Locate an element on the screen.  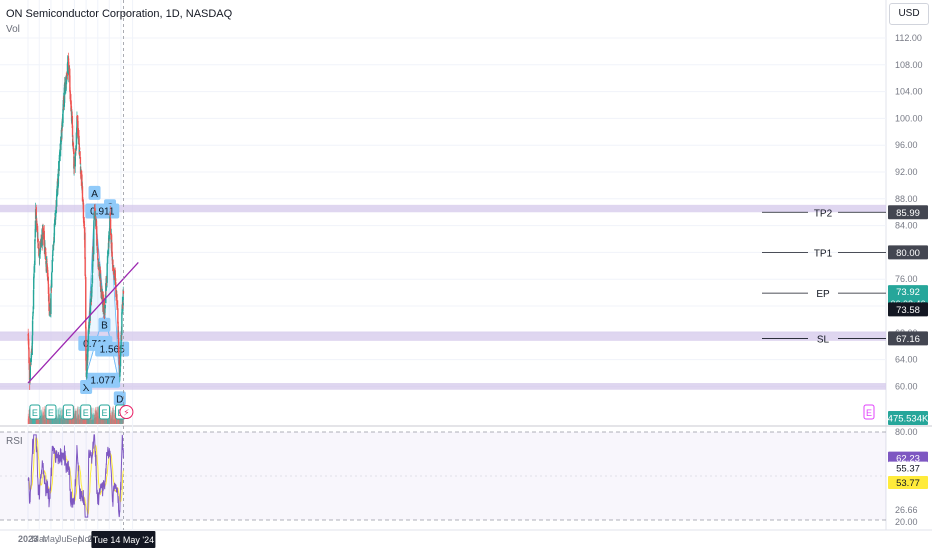
rsi-badge is located at coordinates (908, 468).